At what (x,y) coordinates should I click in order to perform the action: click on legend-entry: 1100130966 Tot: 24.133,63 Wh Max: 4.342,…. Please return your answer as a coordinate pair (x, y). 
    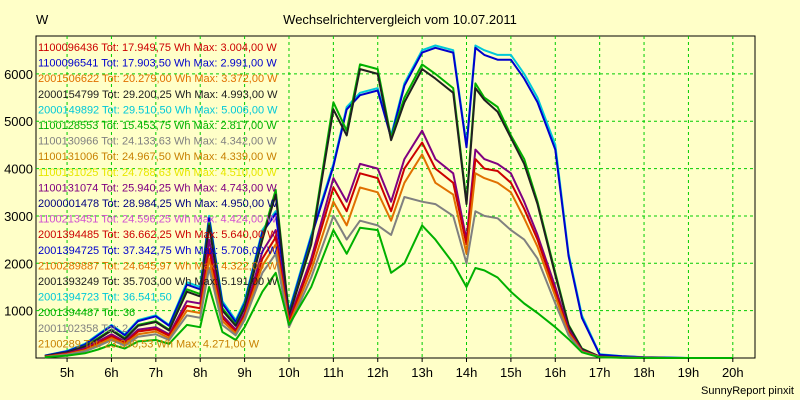
    Looking at the image, I should click on (157, 142).